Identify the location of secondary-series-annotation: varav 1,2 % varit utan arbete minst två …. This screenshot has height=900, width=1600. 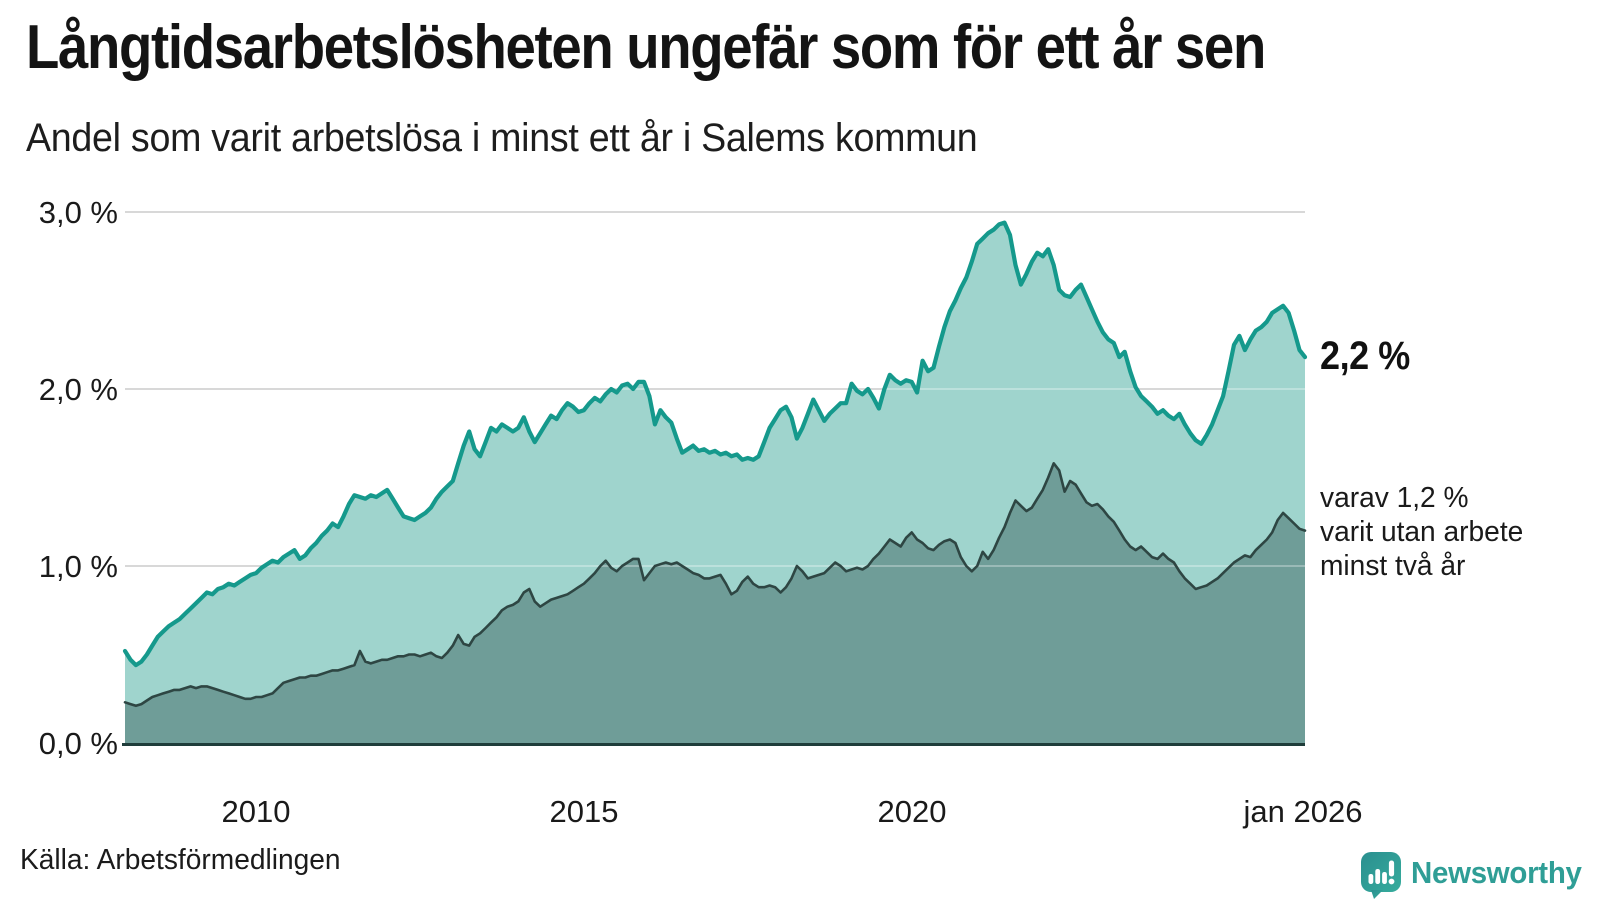
(1421, 532).